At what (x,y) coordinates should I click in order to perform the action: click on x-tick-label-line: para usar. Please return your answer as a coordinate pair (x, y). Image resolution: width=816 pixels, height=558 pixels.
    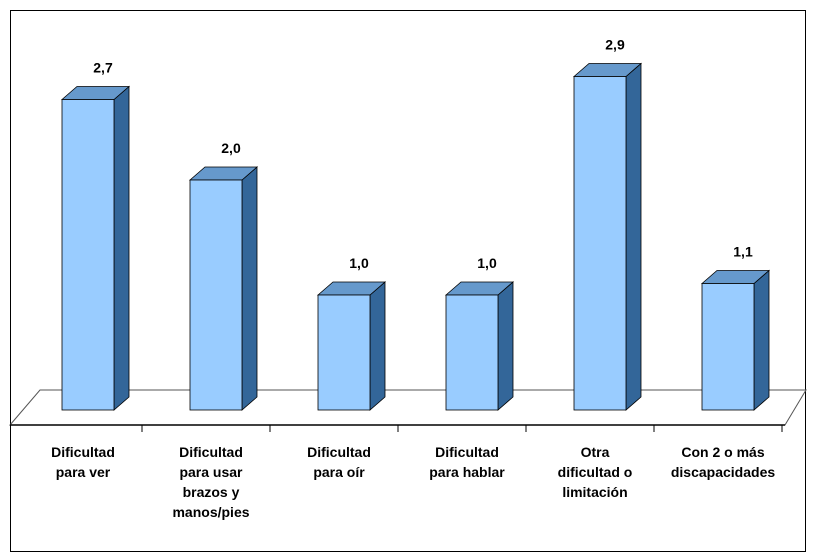
    Looking at the image, I should click on (211, 472).